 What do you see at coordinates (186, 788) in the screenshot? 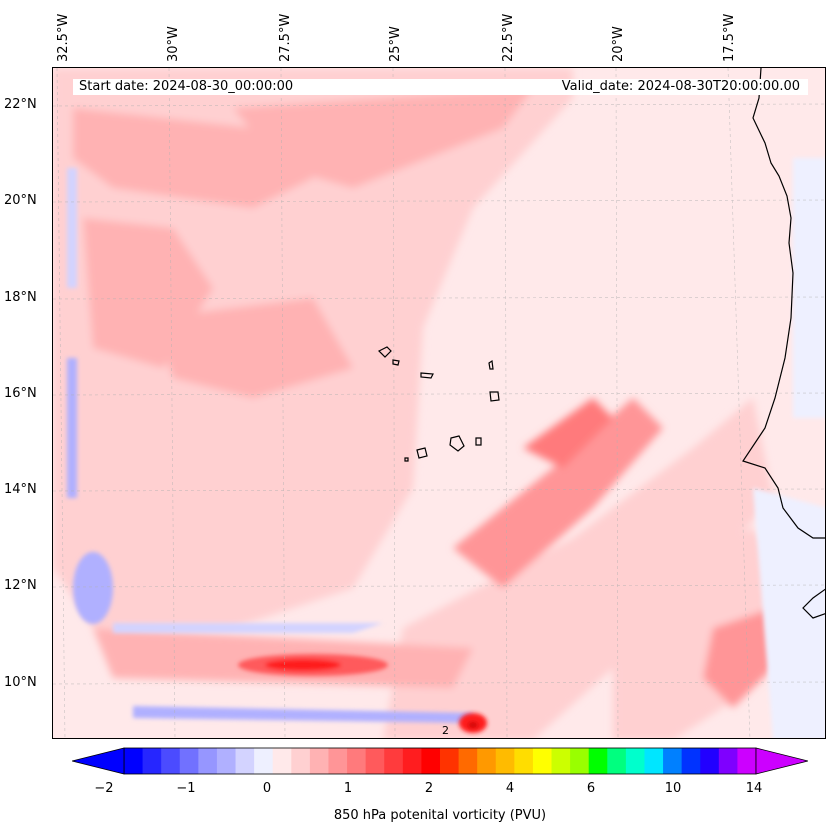
I see `colorbar-tick-neg1: −1` at bounding box center [186, 788].